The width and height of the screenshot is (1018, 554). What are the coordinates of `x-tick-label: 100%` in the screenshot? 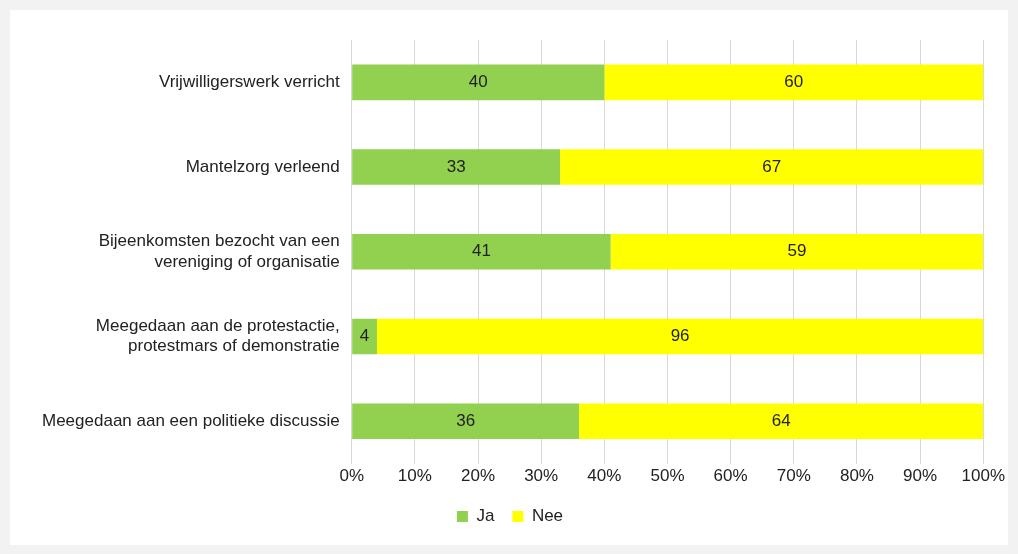 It's located at (983, 476).